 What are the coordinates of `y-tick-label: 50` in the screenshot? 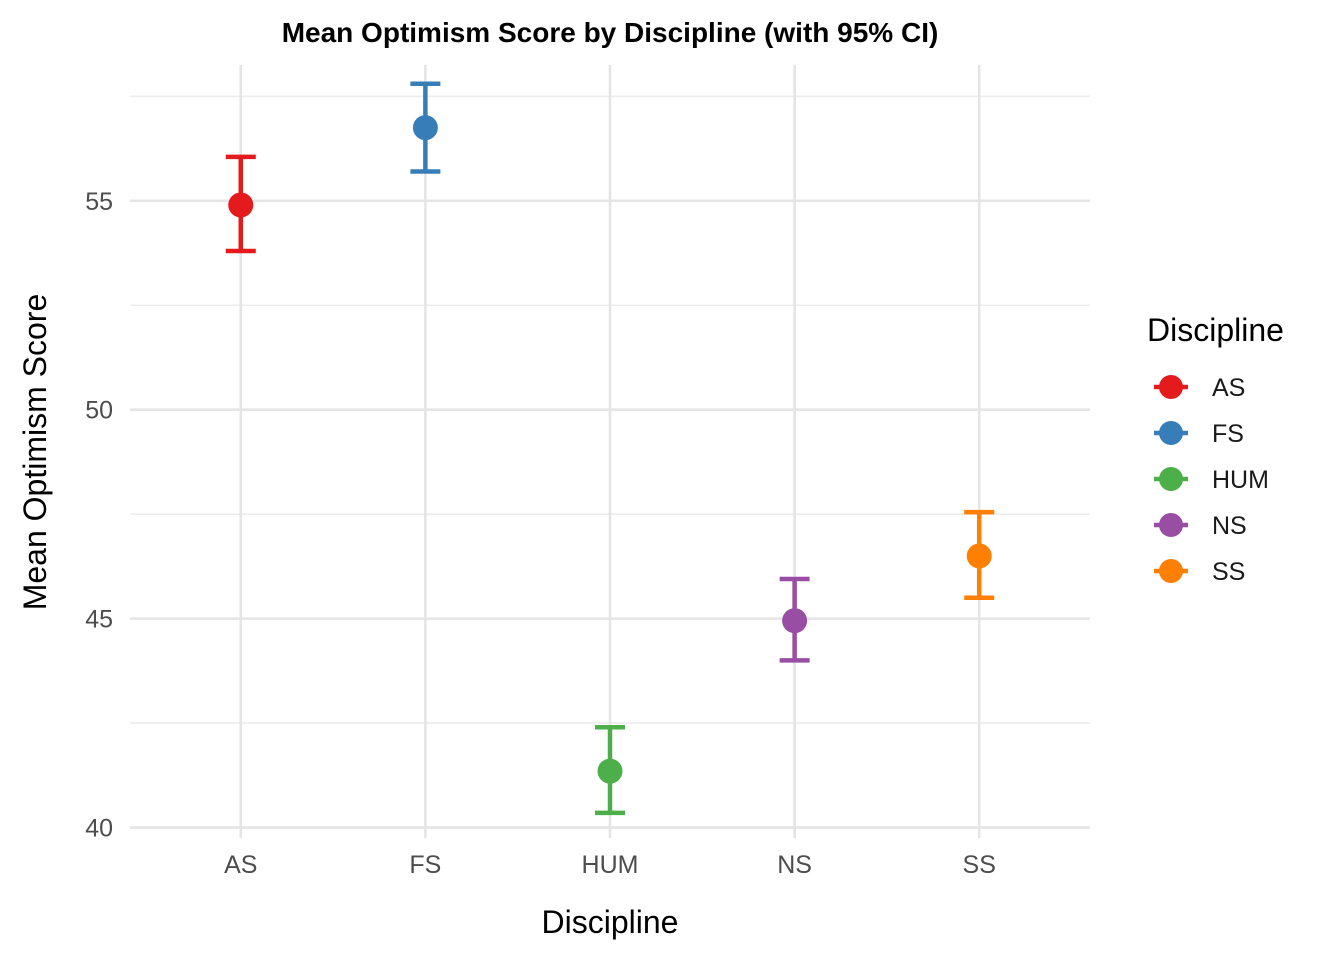 It's located at (99, 411).